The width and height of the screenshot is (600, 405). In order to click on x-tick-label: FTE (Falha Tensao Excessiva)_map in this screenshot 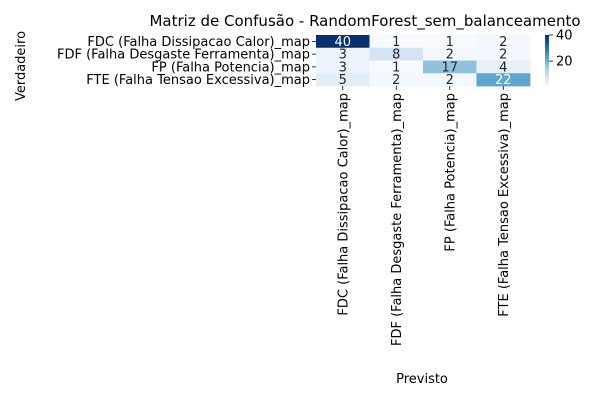, I will do `click(504, 205)`.